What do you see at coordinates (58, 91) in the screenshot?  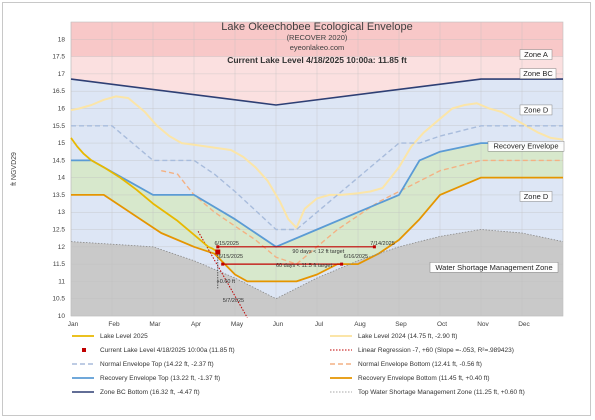 I see `y-tick-label: 16.5` at bounding box center [58, 91].